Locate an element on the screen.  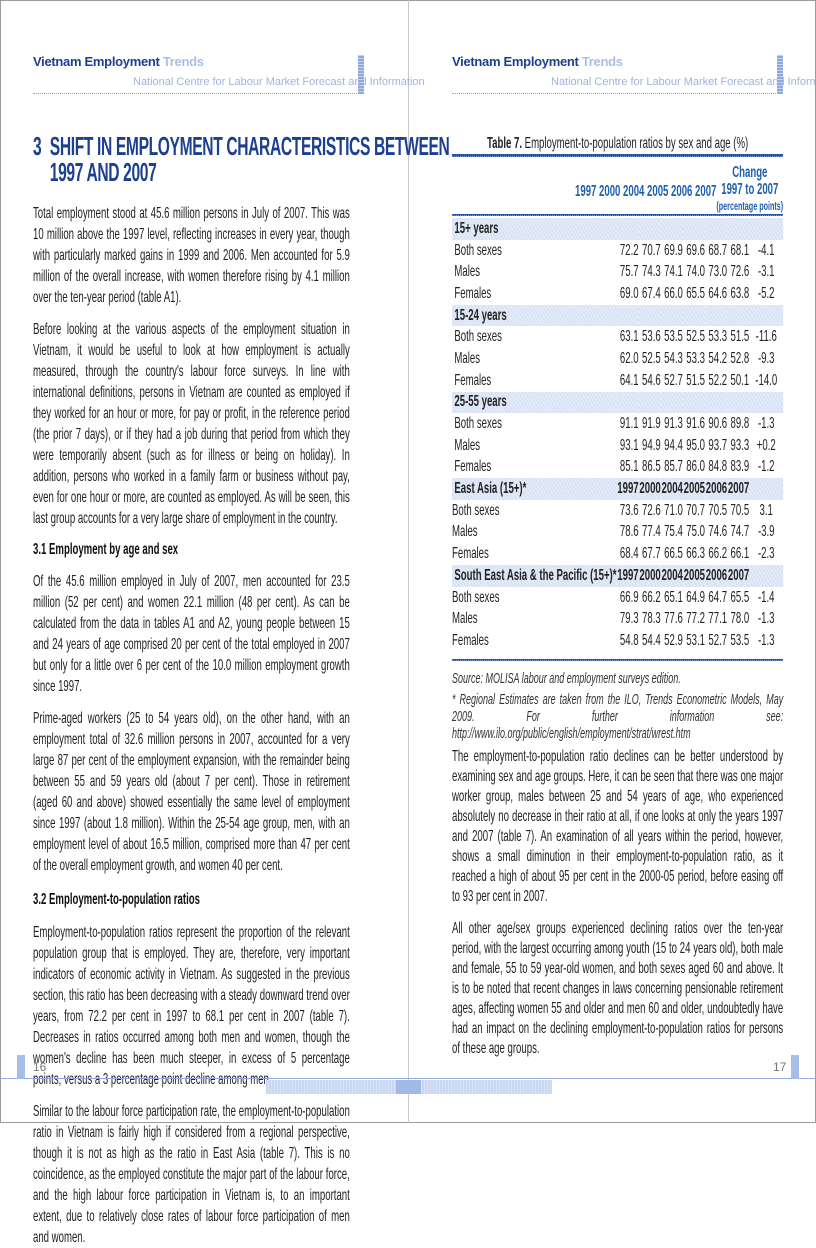
value-cell: 66.1 is located at coordinates (740, 554).